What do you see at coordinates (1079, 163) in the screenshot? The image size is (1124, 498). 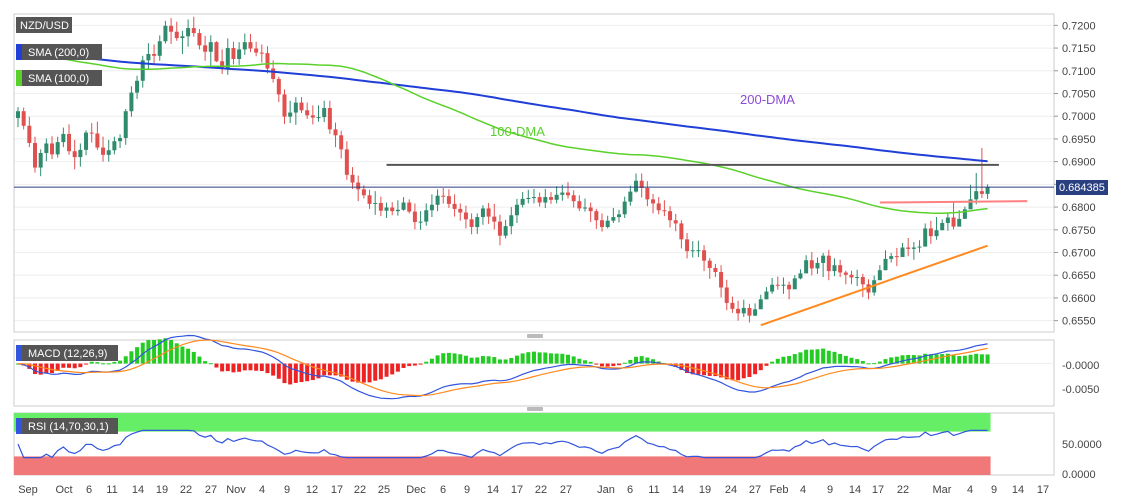 I see `price-tick-label: 0.6900` at bounding box center [1079, 163].